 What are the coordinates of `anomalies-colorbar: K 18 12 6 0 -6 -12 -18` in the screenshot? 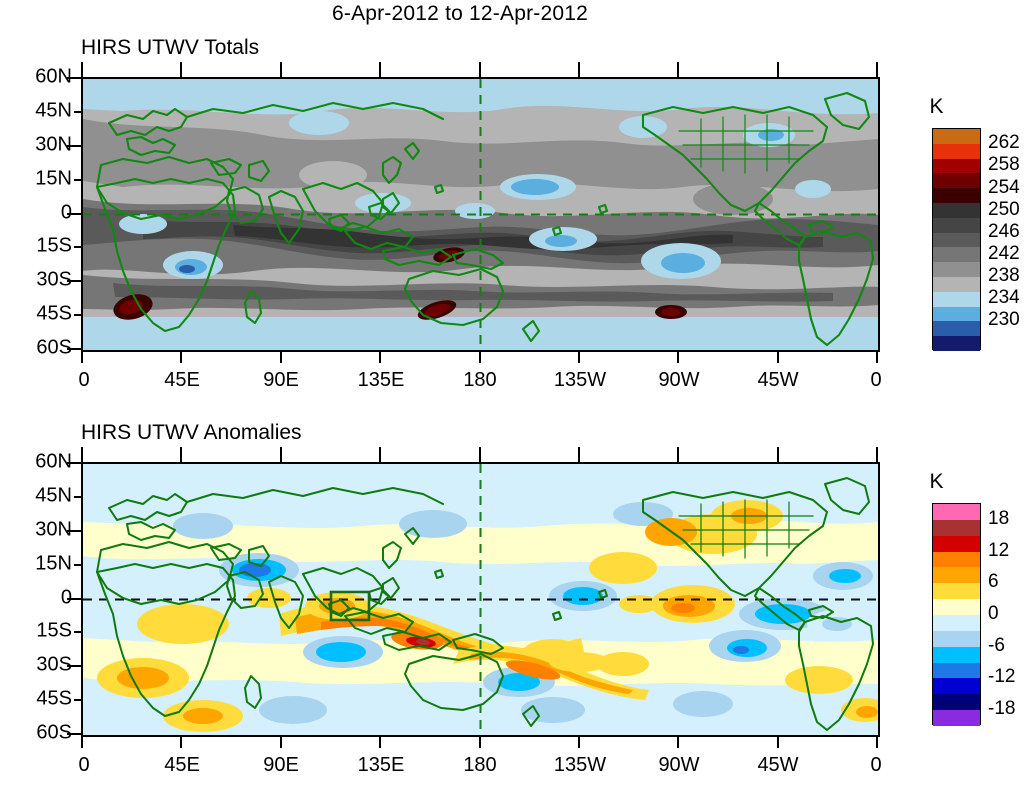 It's located at (978, 600).